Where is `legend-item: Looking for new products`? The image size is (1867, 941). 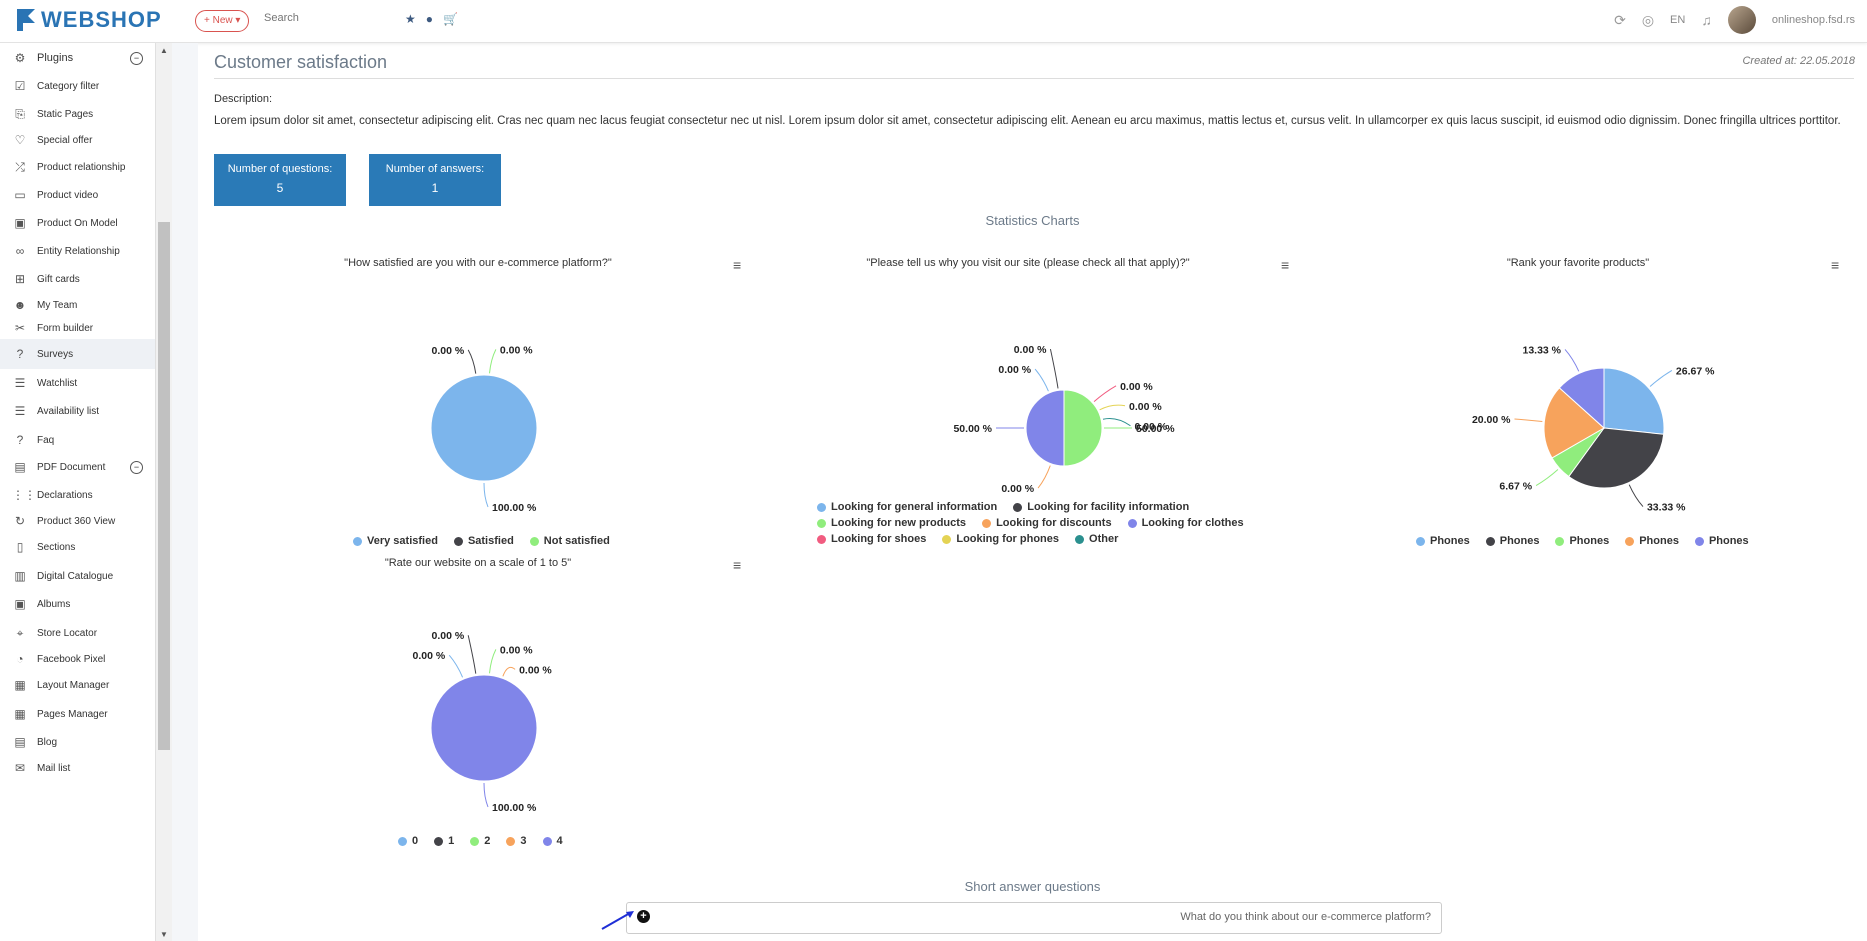 legend-item: Looking for new products is located at coordinates (891, 523).